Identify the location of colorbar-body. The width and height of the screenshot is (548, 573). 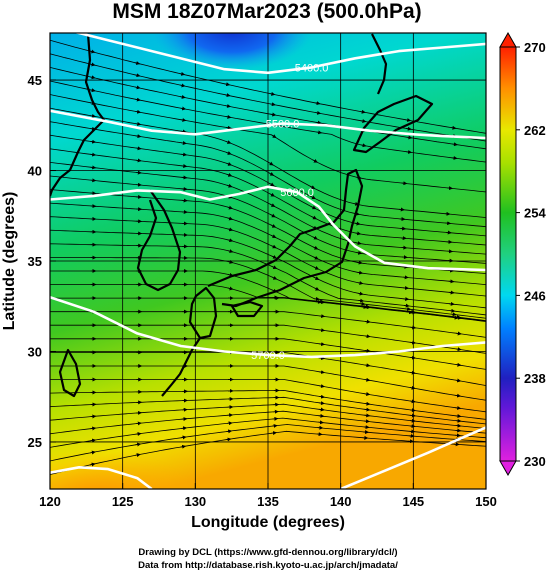
(508, 254).